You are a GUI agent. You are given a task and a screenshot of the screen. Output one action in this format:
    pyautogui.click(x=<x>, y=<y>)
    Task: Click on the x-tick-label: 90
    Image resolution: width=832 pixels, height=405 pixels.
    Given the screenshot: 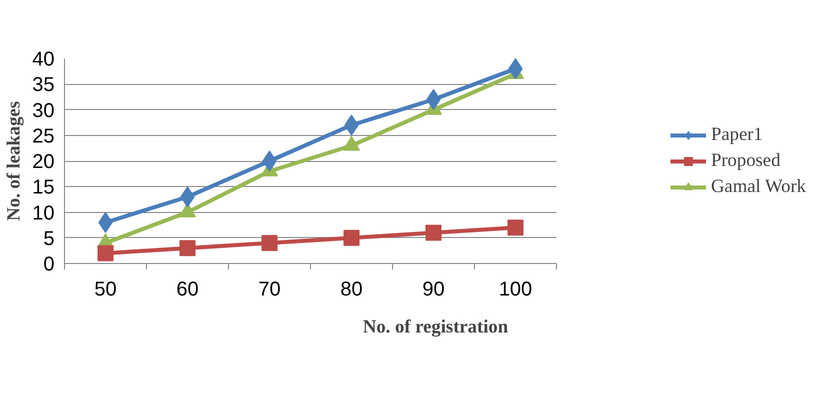 What is the action you would take?
    pyautogui.click(x=433, y=289)
    